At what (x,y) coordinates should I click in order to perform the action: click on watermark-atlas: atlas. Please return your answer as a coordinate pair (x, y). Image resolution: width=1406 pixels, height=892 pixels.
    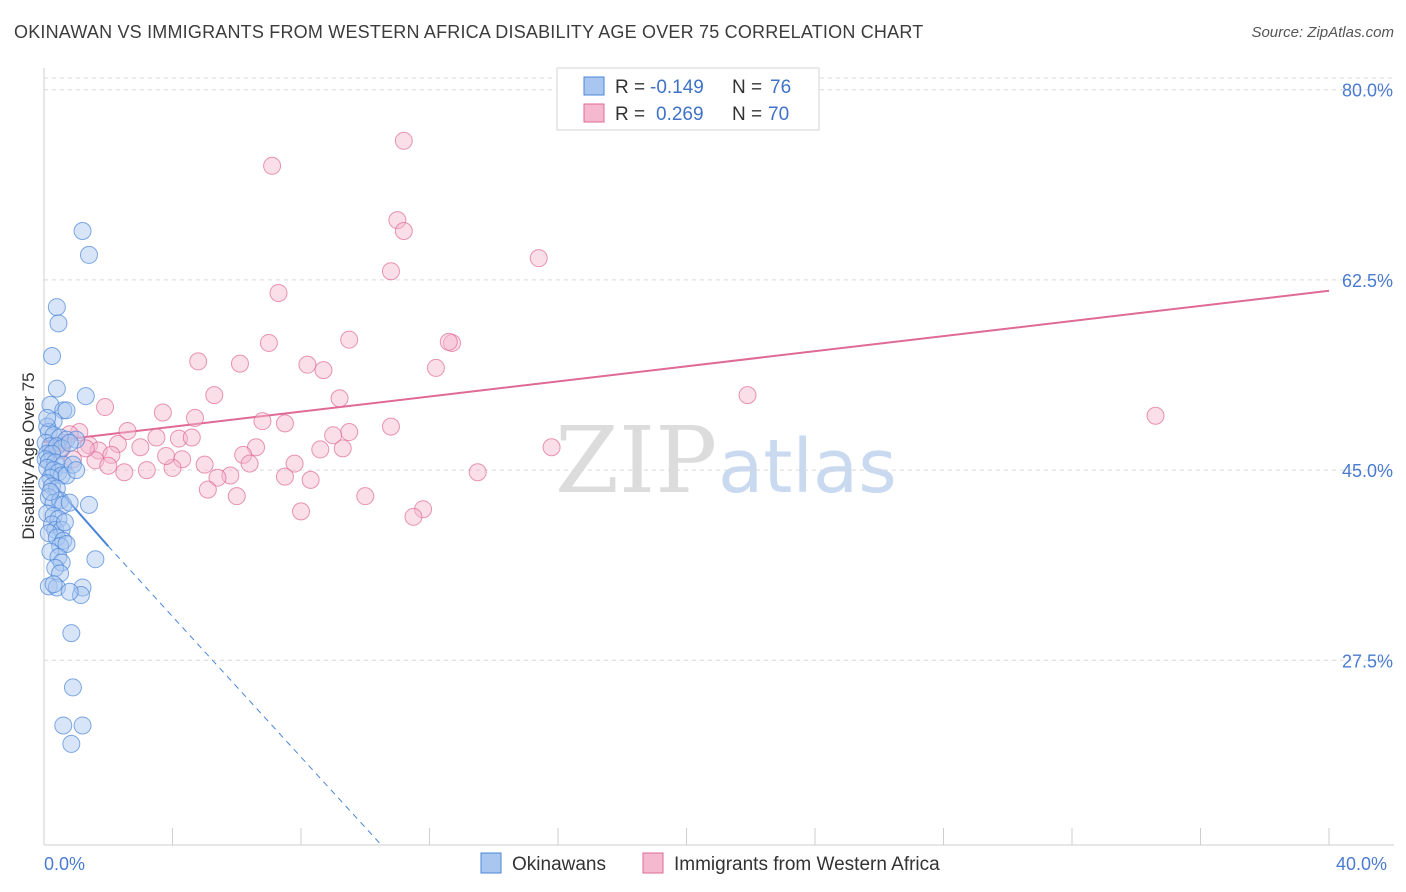
    Looking at the image, I should click on (807, 467).